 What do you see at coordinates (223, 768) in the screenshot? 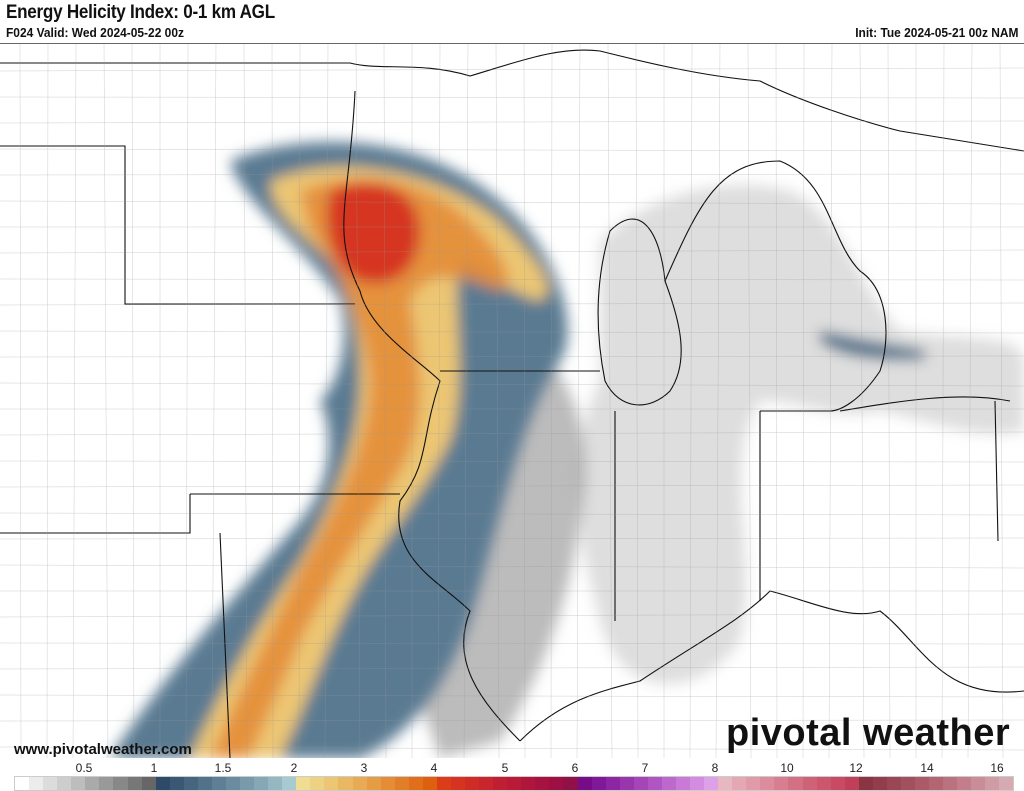
I see `colorbar-label: 1.5` at bounding box center [223, 768].